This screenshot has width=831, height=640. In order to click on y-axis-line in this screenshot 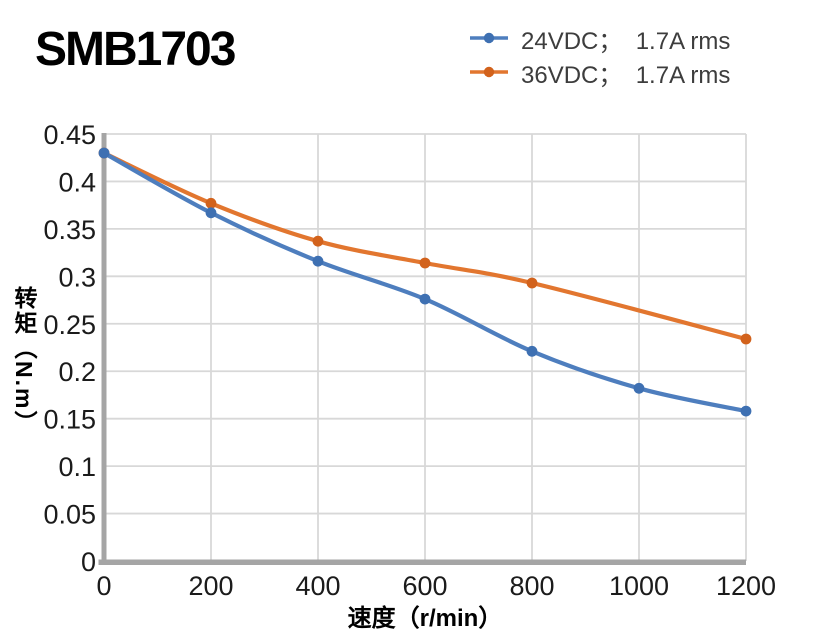, I will do `click(104, 349)`.